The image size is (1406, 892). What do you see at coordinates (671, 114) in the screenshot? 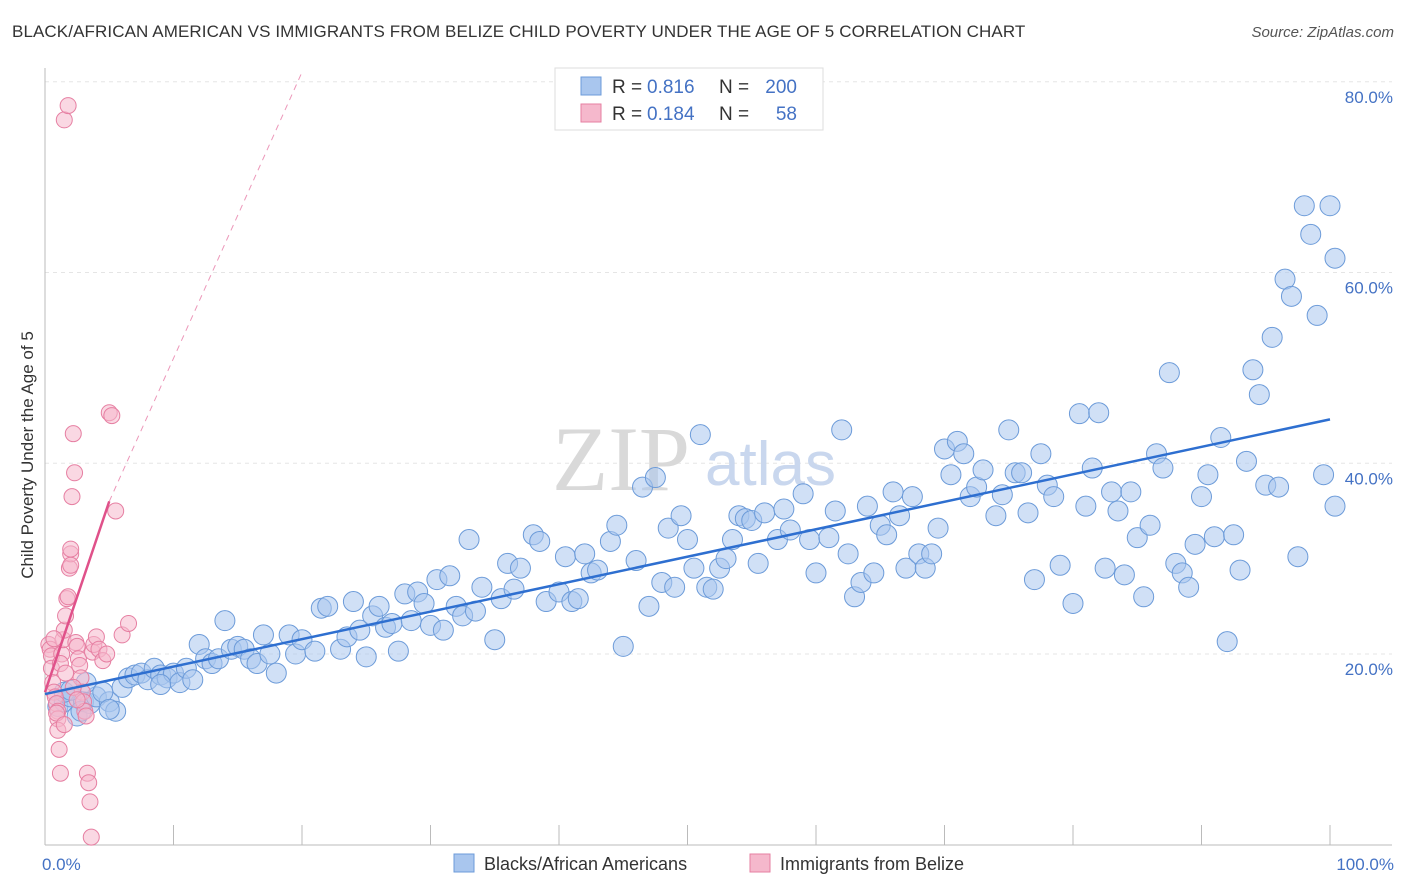
I see `legend-r-value-2: 0.184` at bounding box center [671, 114].